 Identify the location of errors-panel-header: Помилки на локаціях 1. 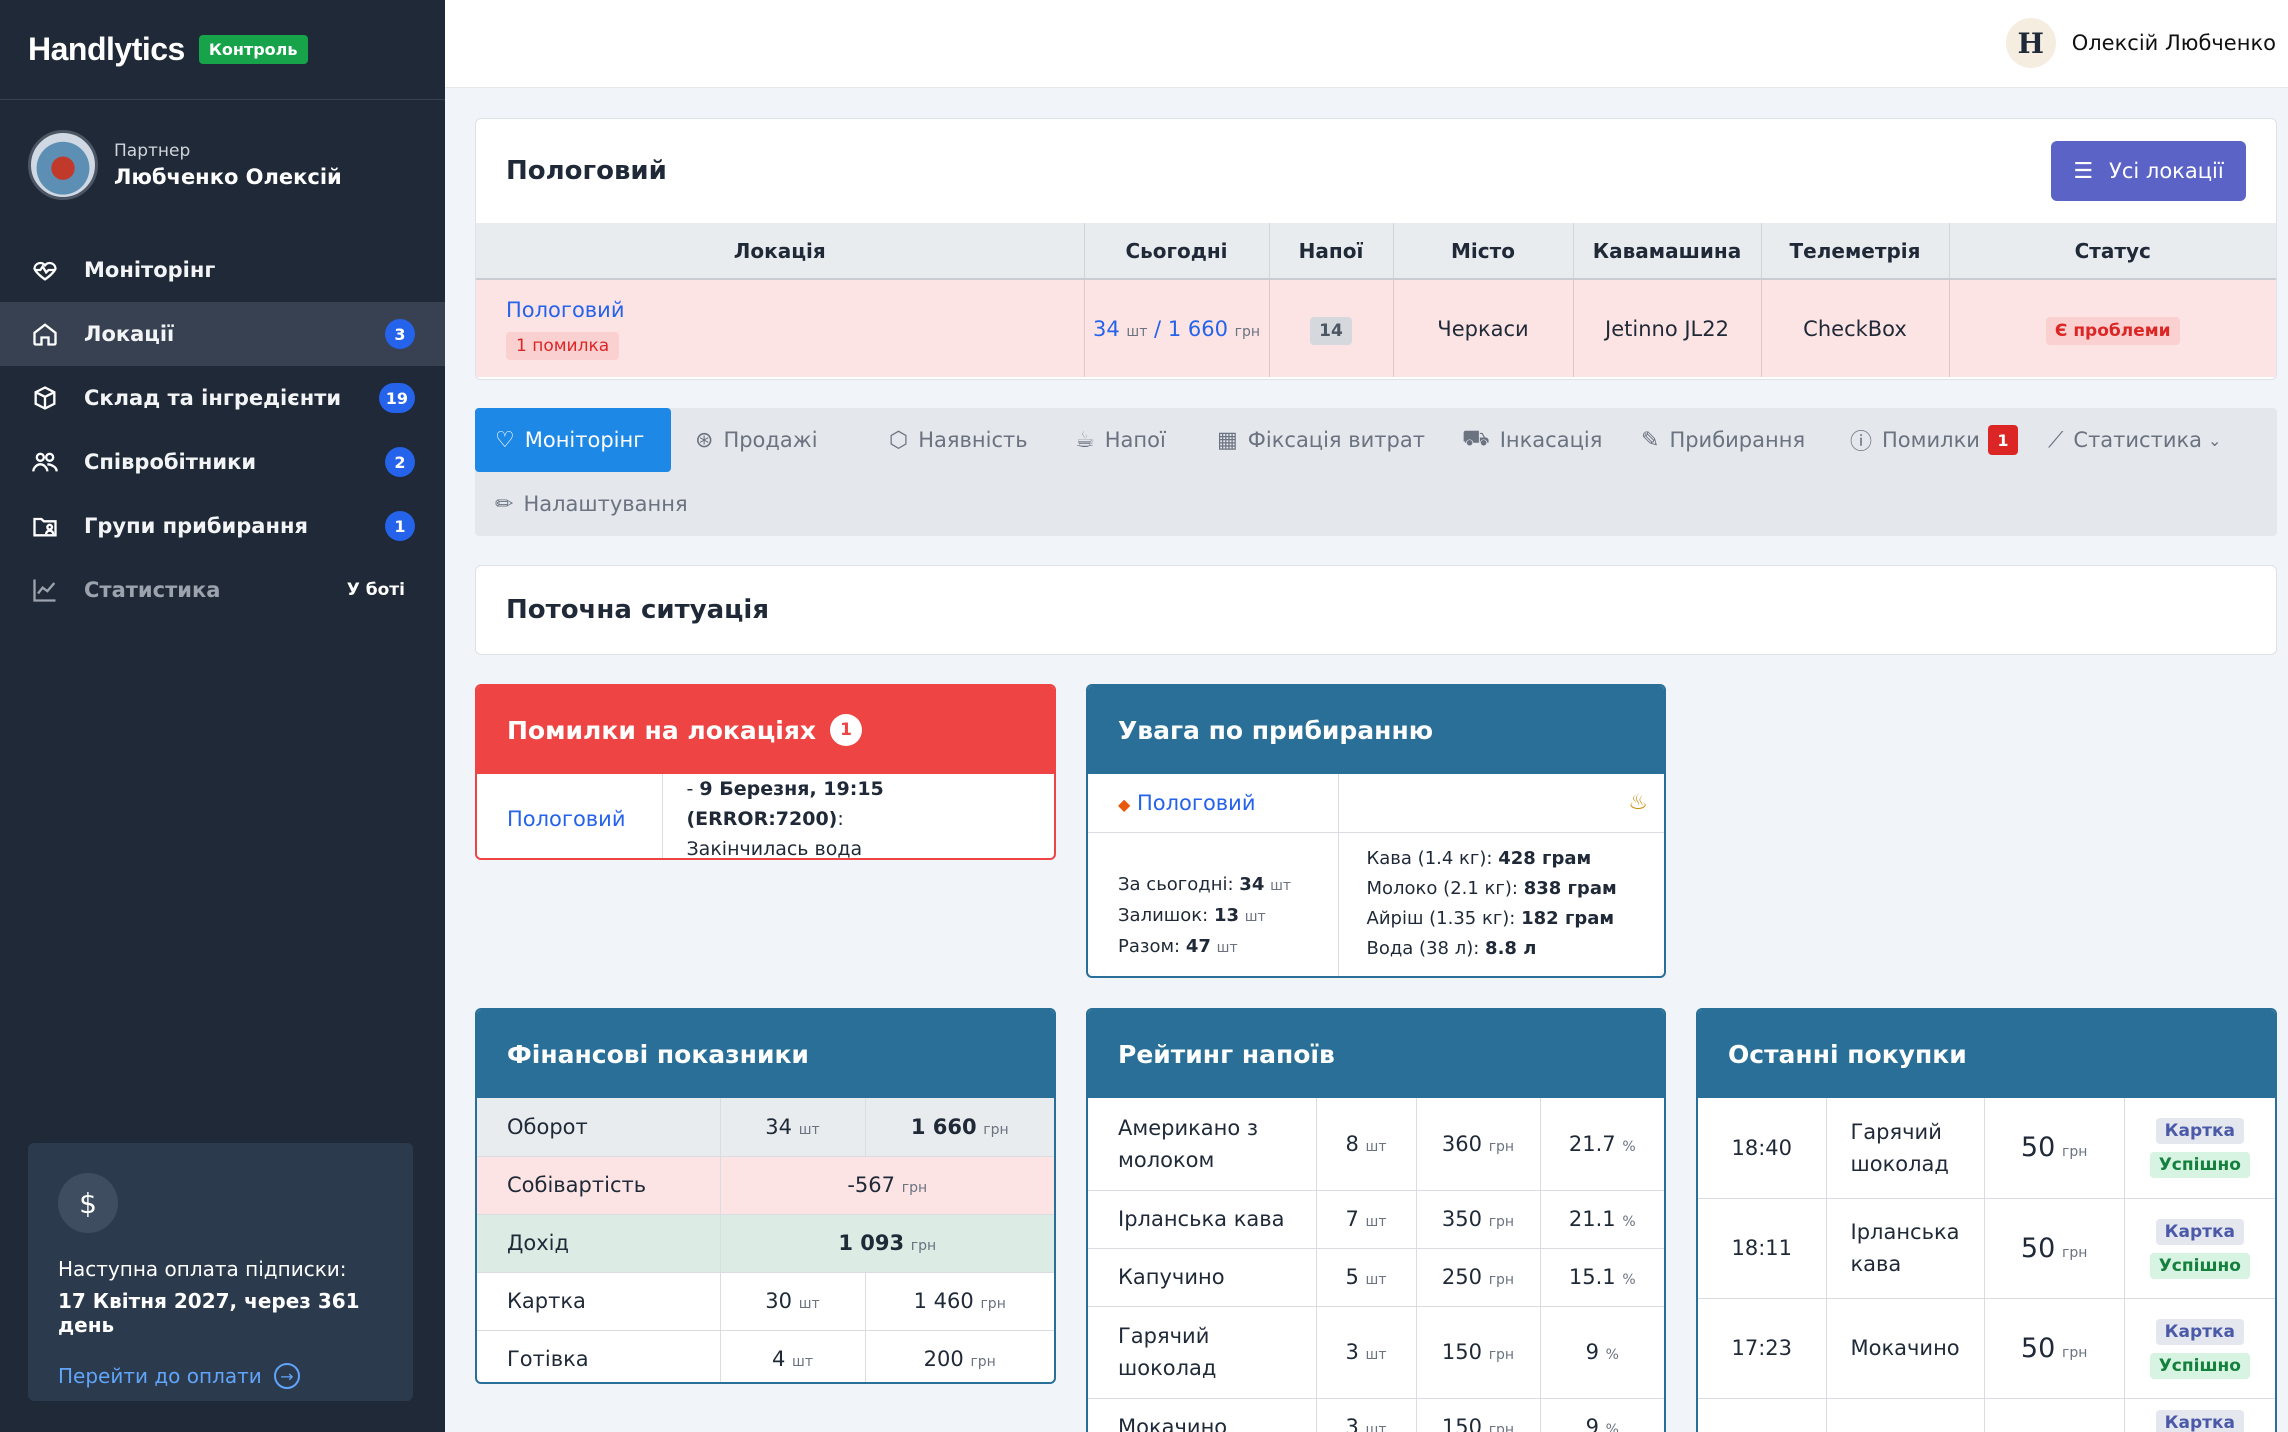
(765, 730).